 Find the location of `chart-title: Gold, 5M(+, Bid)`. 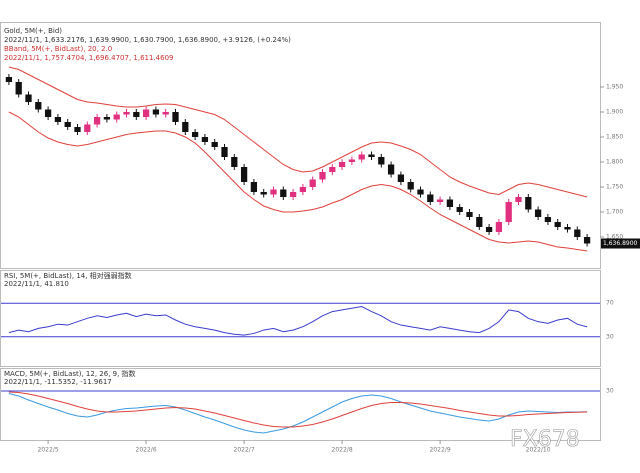

chart-title: Gold, 5M(+, Bid) is located at coordinates (33, 31).